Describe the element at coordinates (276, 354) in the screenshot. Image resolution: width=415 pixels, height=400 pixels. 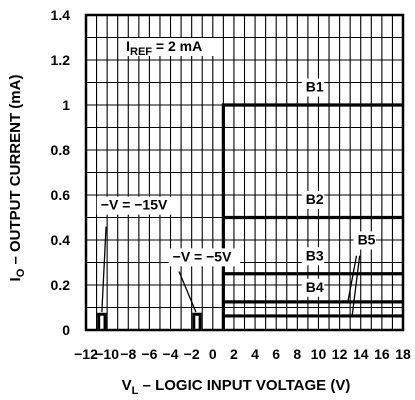
I see `x-tick-label: 6` at that location.